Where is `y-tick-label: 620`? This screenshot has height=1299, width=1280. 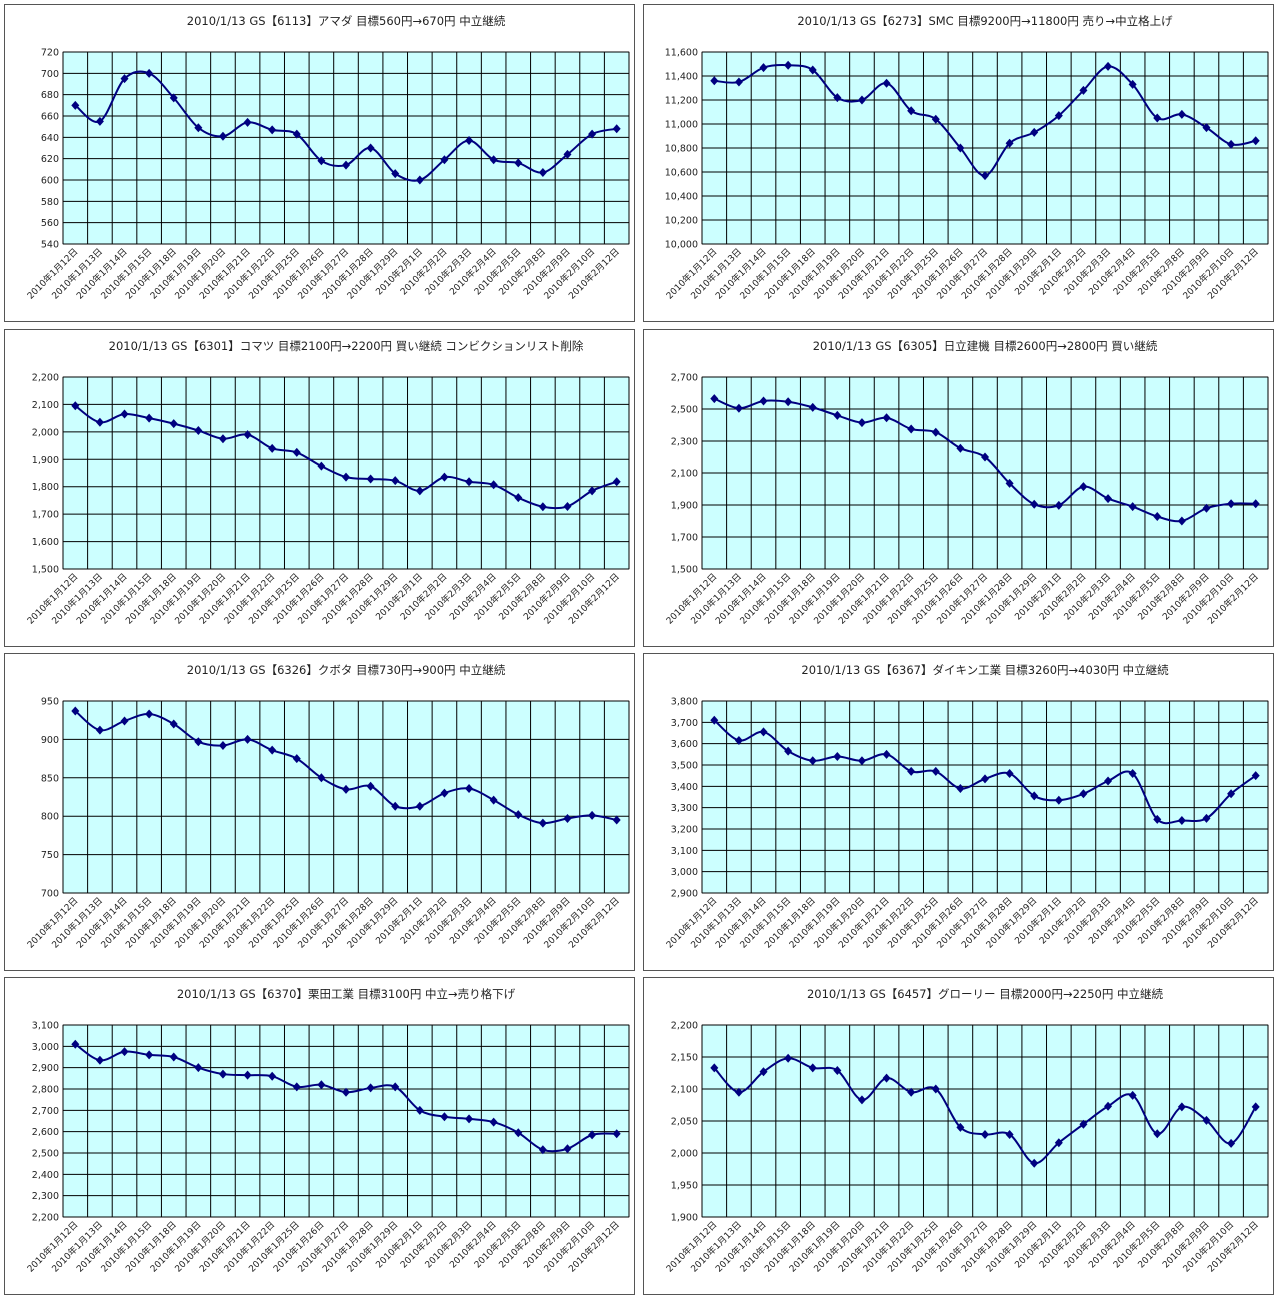 y-tick-label: 620 is located at coordinates (50, 159).